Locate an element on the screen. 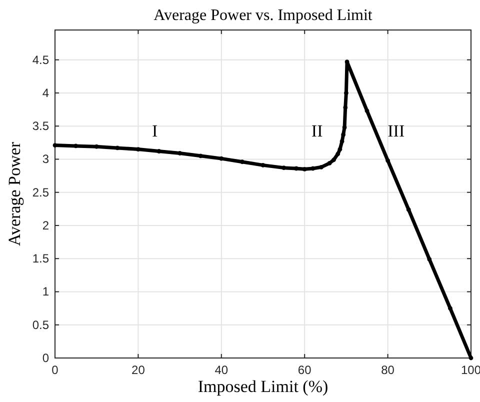  y-tick-label: 4.5 is located at coordinates (41, 59).